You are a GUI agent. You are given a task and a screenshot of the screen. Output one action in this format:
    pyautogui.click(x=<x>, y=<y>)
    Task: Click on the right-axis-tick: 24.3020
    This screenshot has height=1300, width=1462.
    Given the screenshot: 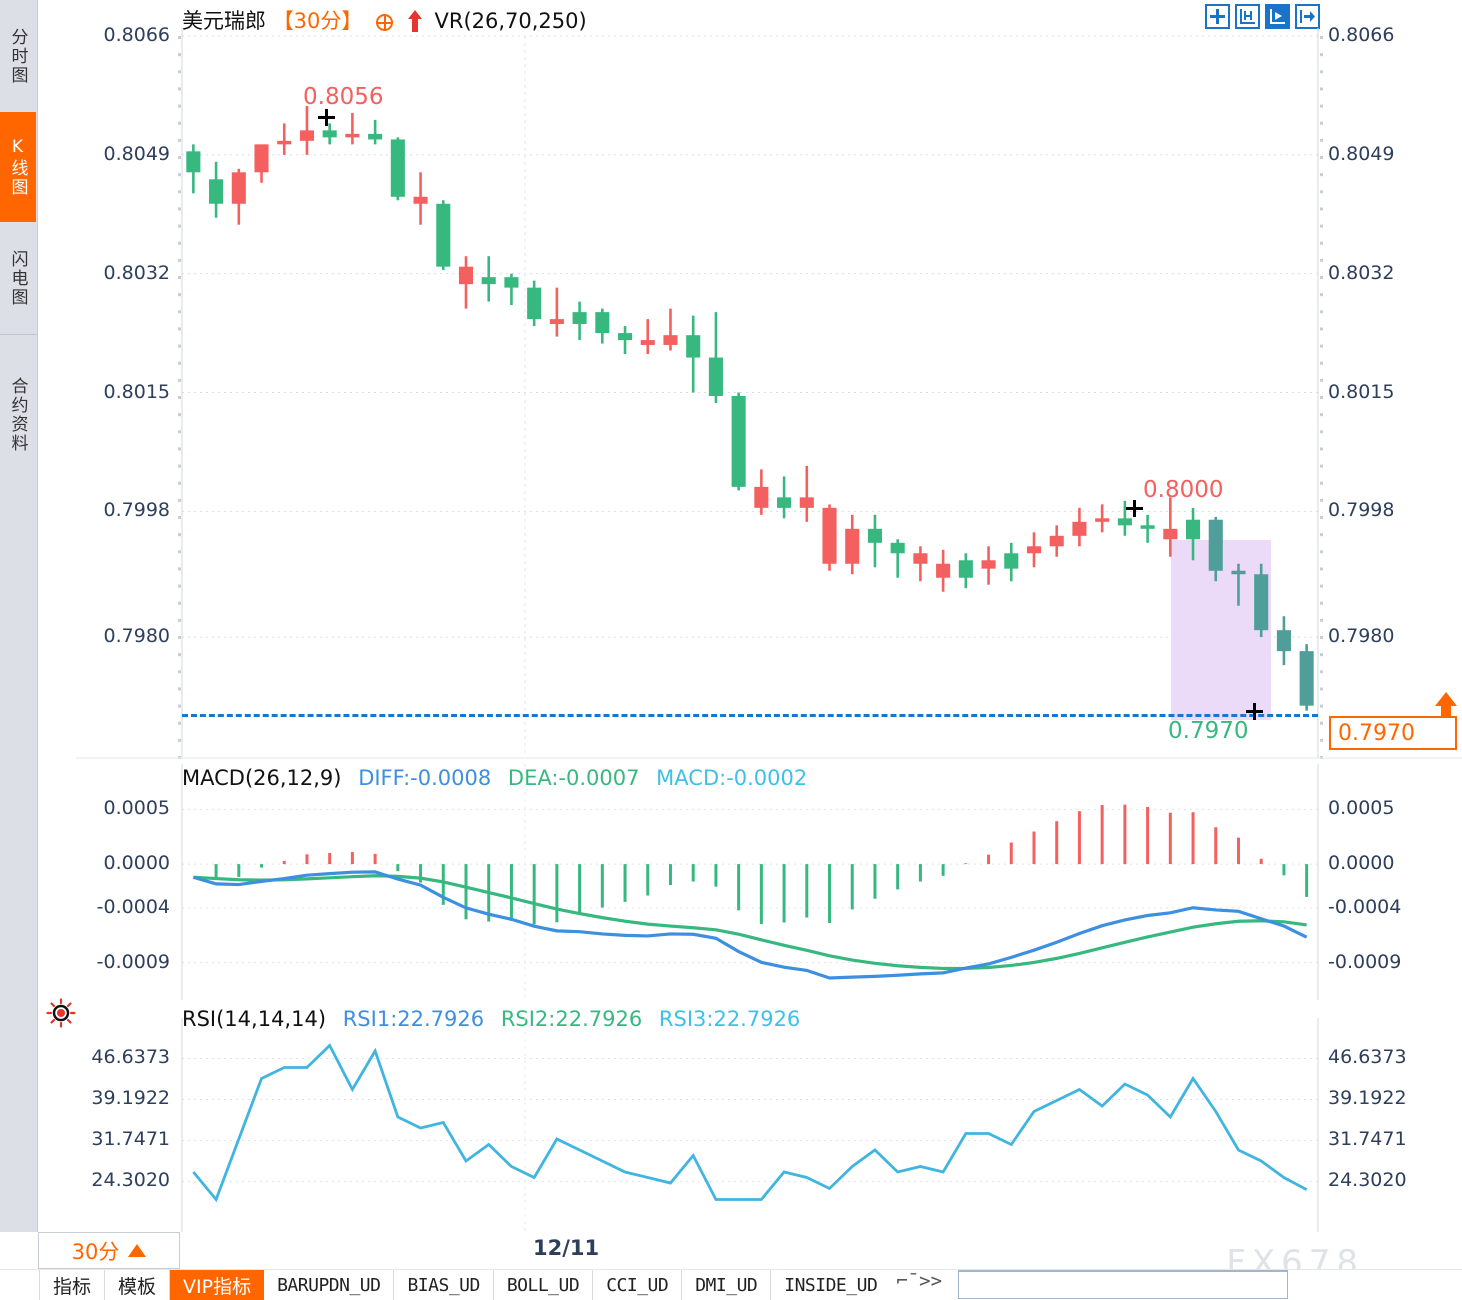 What is the action you would take?
    pyautogui.click(x=1367, y=1180)
    